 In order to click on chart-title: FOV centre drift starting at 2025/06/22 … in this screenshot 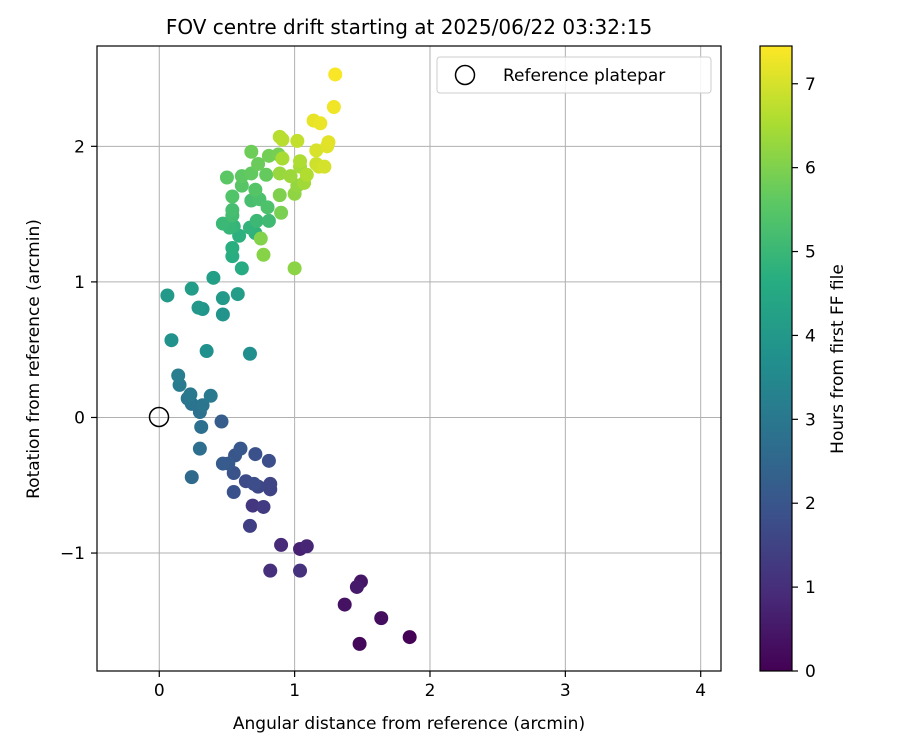, I will do `click(409, 27)`.